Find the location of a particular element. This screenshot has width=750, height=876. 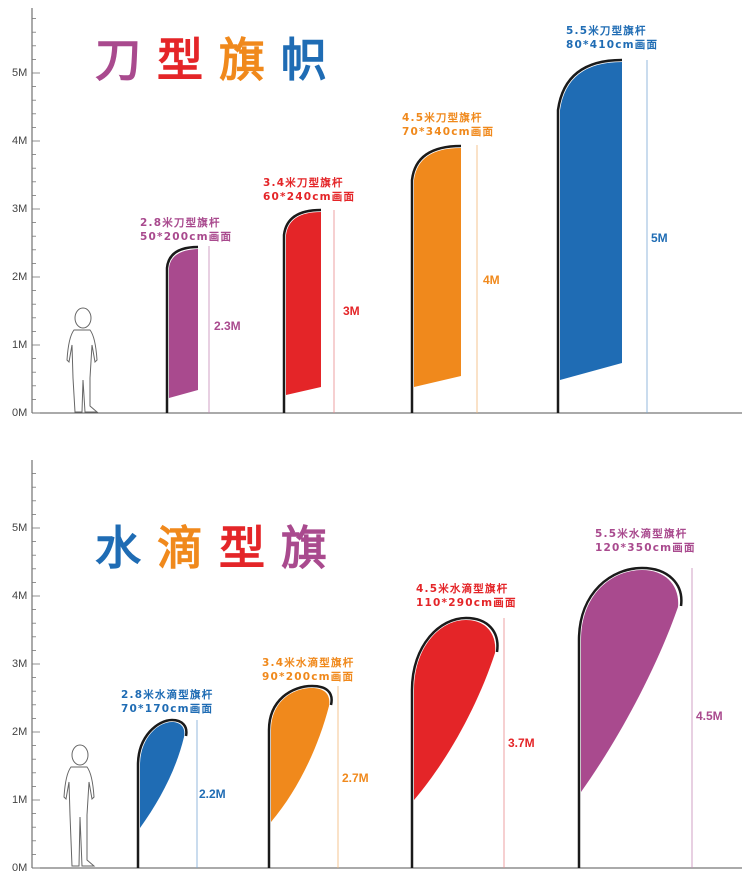

teardrop-flag-5-5m: 4.5M 5.5米水滴型旗杆 120*350cm画面 is located at coordinates (650, 697).